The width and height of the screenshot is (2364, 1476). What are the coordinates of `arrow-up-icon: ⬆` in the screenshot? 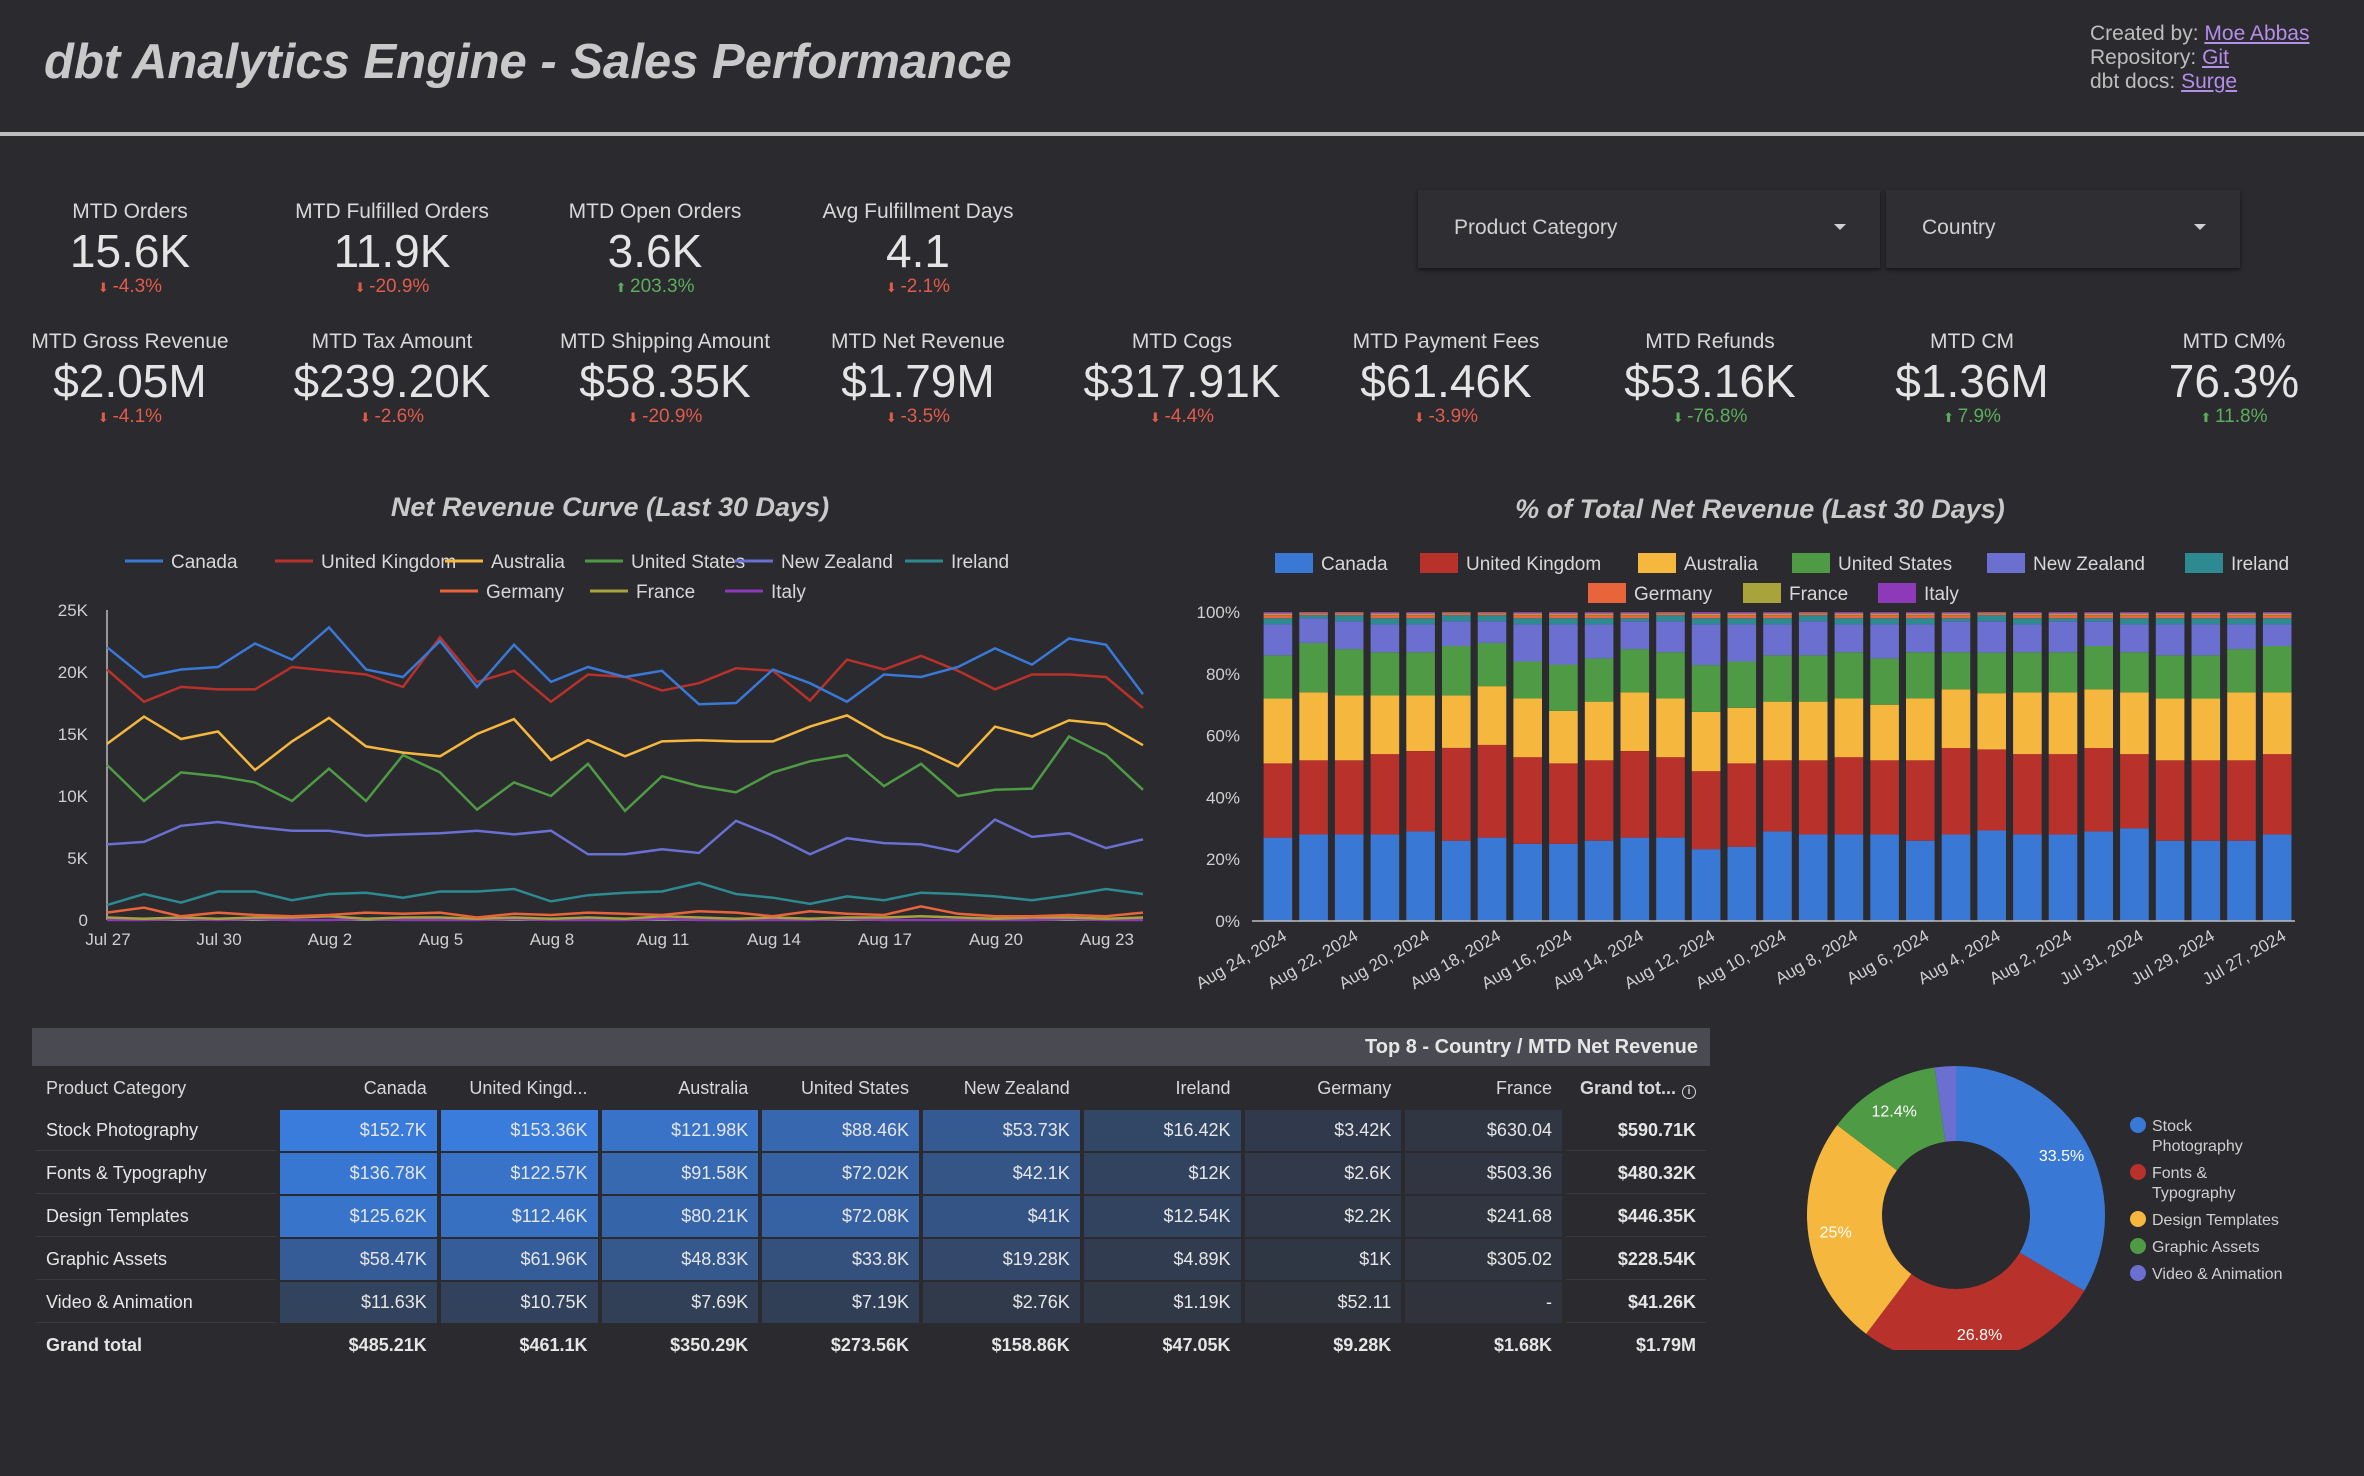 It's located at (2208, 417).